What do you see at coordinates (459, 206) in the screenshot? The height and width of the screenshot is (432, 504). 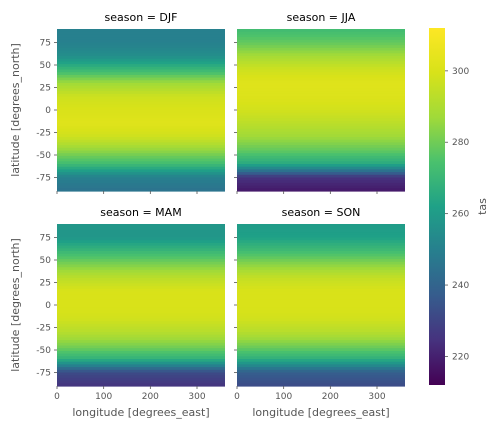 I see `colorbar: 220 240 260 280 300 tas` at bounding box center [459, 206].